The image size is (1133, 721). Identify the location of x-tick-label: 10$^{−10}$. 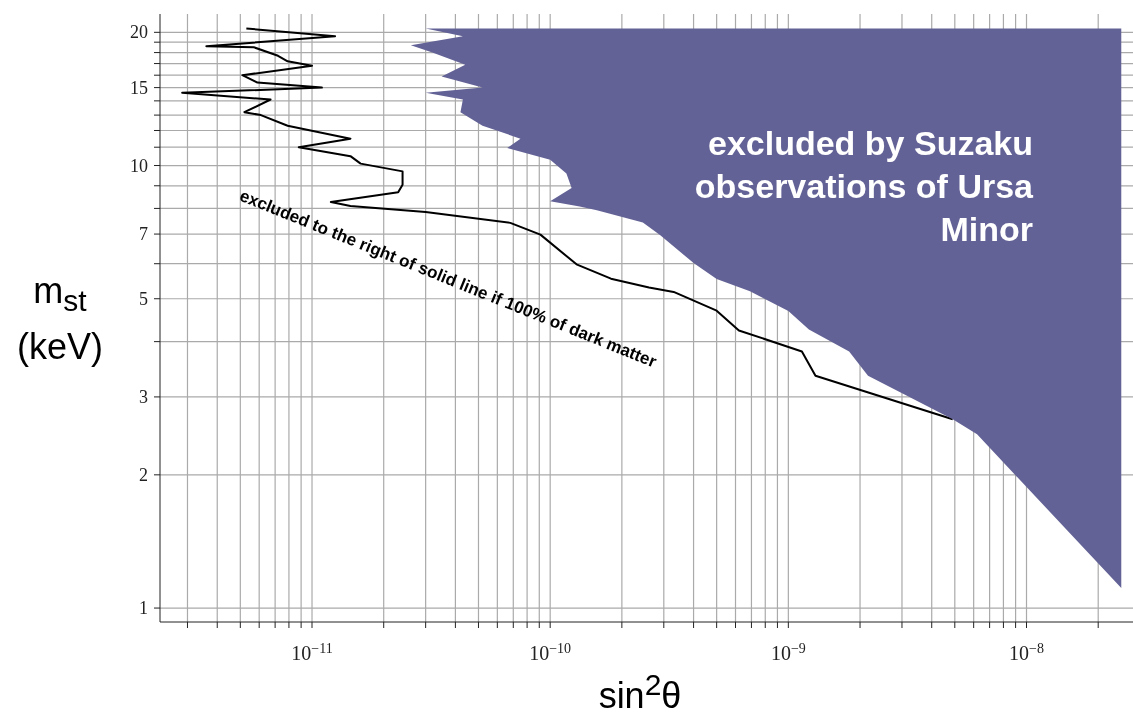
(550, 652).